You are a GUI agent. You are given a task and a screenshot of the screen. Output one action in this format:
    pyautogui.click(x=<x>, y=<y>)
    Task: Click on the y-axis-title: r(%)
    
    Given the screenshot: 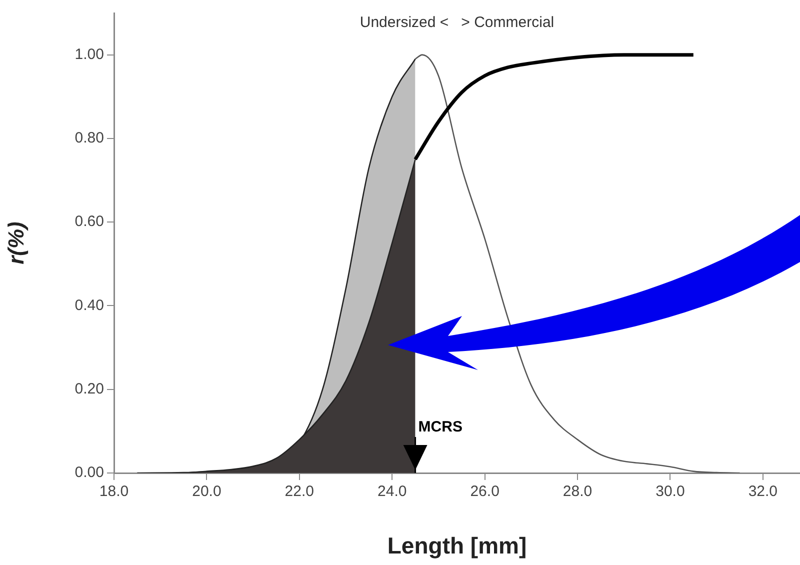 What is the action you would take?
    pyautogui.click(x=15, y=243)
    